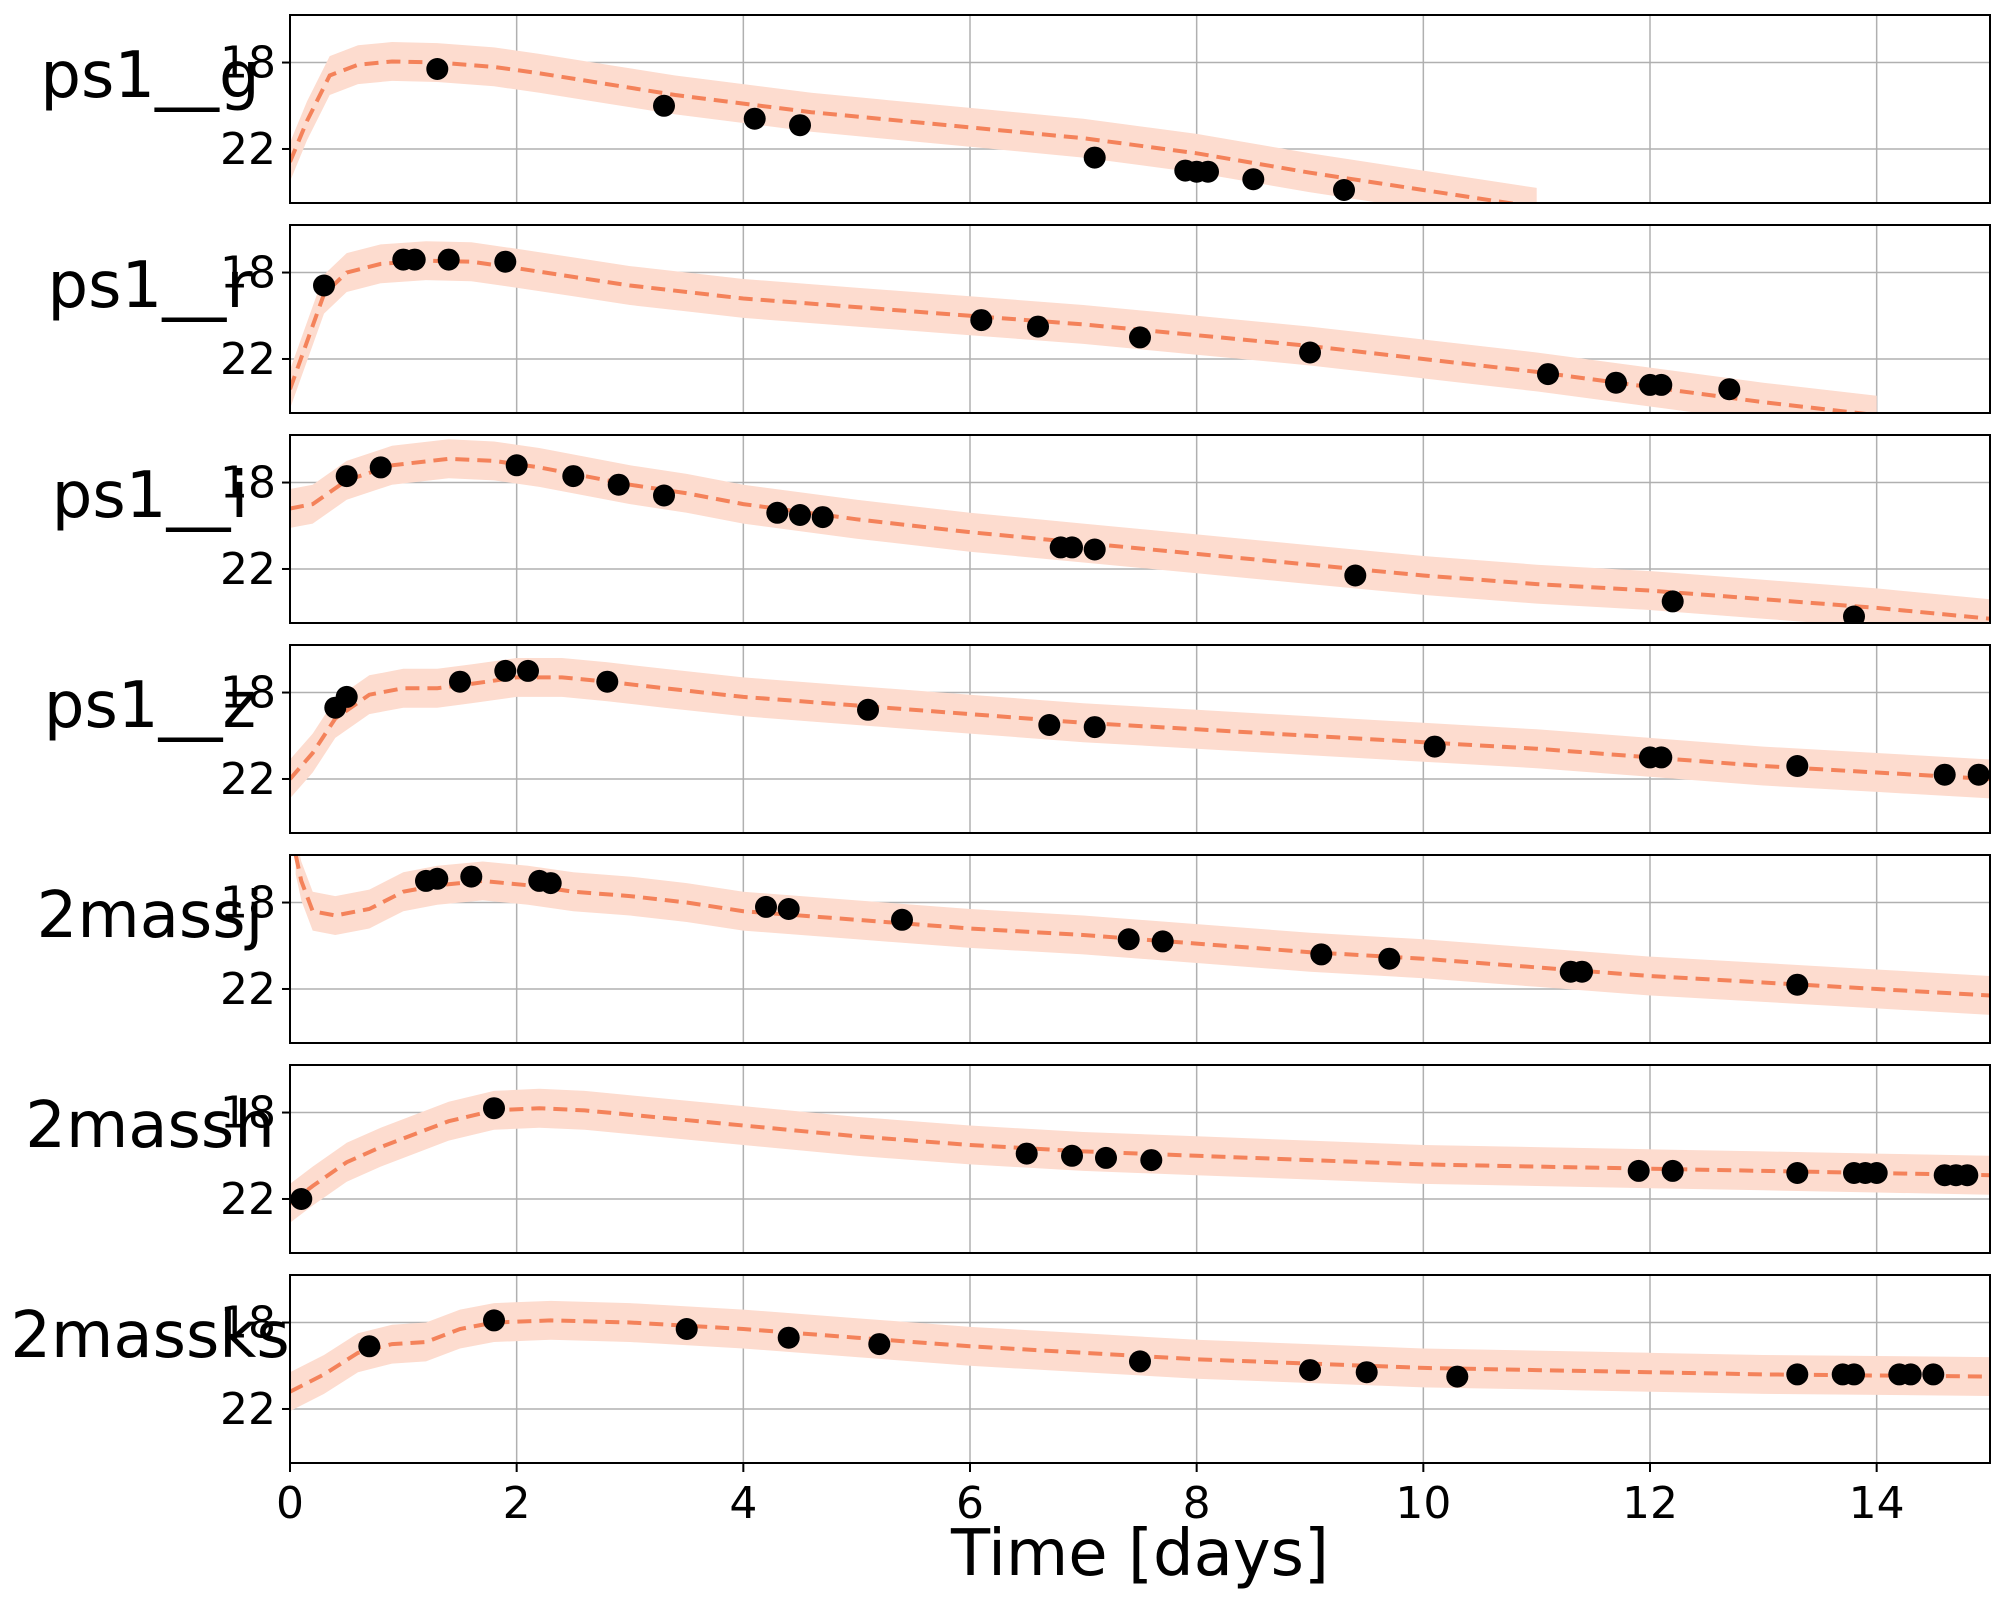 The image size is (2000, 1600). What do you see at coordinates (1877, 1503) in the screenshot?
I see `x-tick-label: 14` at bounding box center [1877, 1503].